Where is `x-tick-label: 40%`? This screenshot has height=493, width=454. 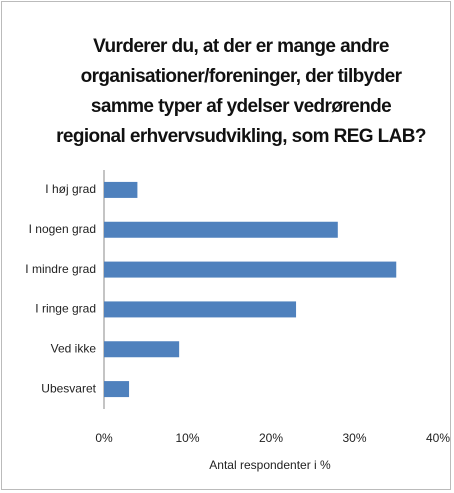 x-tick-label: 40% is located at coordinates (438, 438).